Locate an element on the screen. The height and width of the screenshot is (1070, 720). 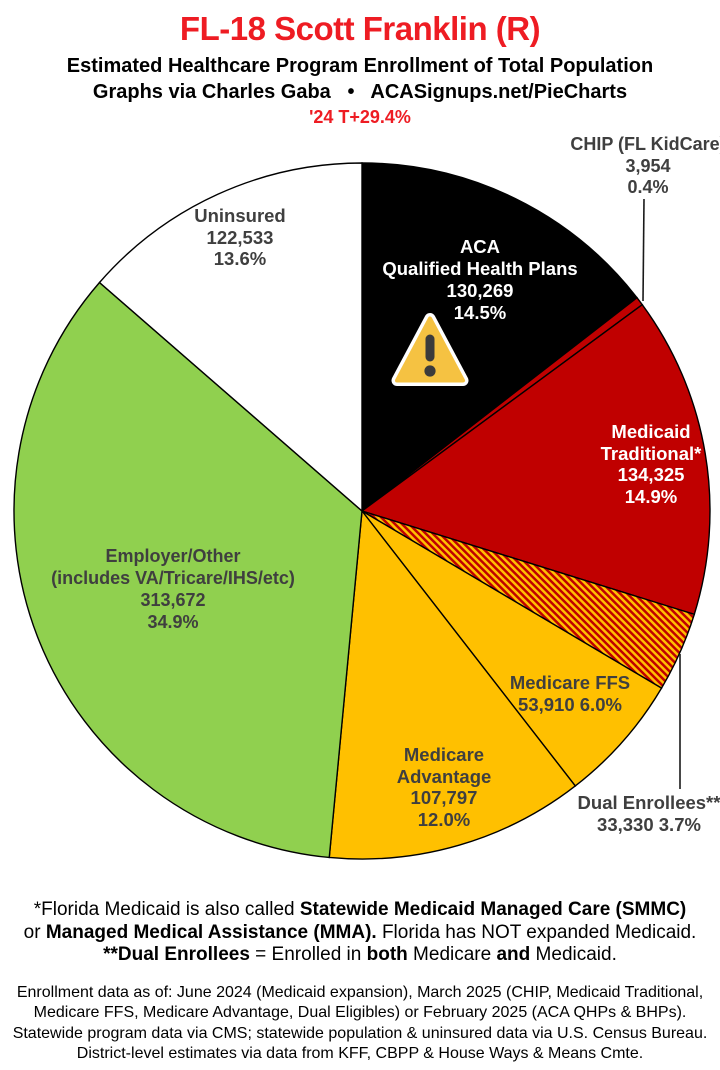
medicare-ffs-slice-label: Medicare FFS 53,910 6.0% is located at coordinates (570, 693).